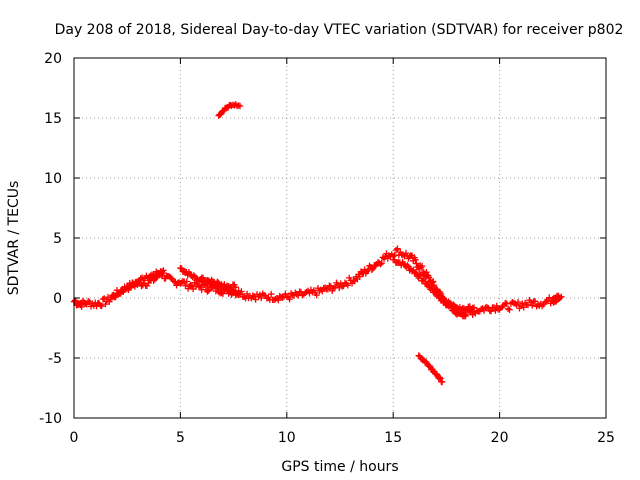 This screenshot has width=640, height=480. Describe the element at coordinates (180, 438) in the screenshot. I see `x-tick-label: 5` at that location.